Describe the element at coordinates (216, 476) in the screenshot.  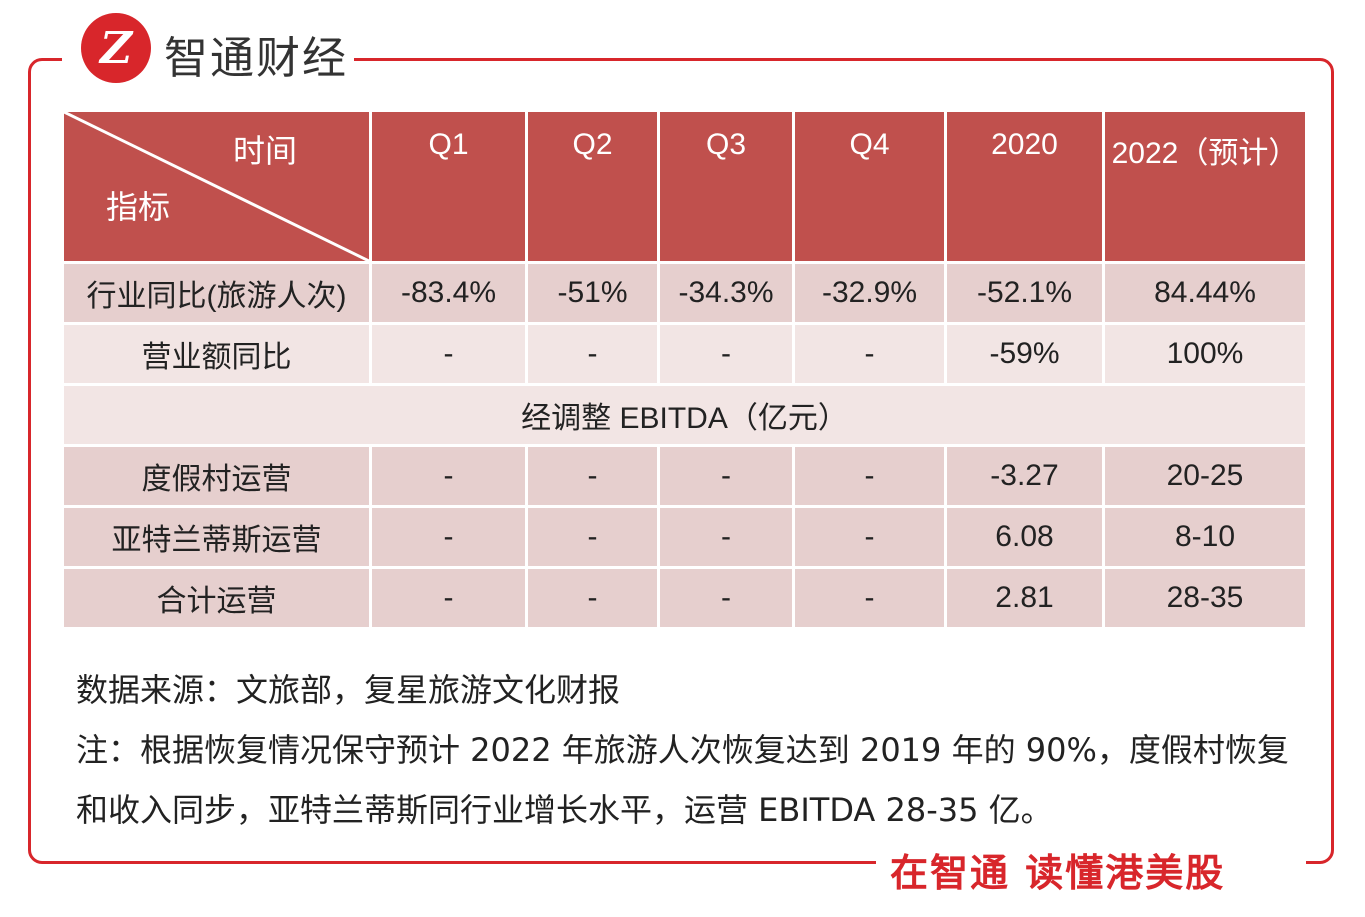
I see `row-label: 度假村运营` at that location.